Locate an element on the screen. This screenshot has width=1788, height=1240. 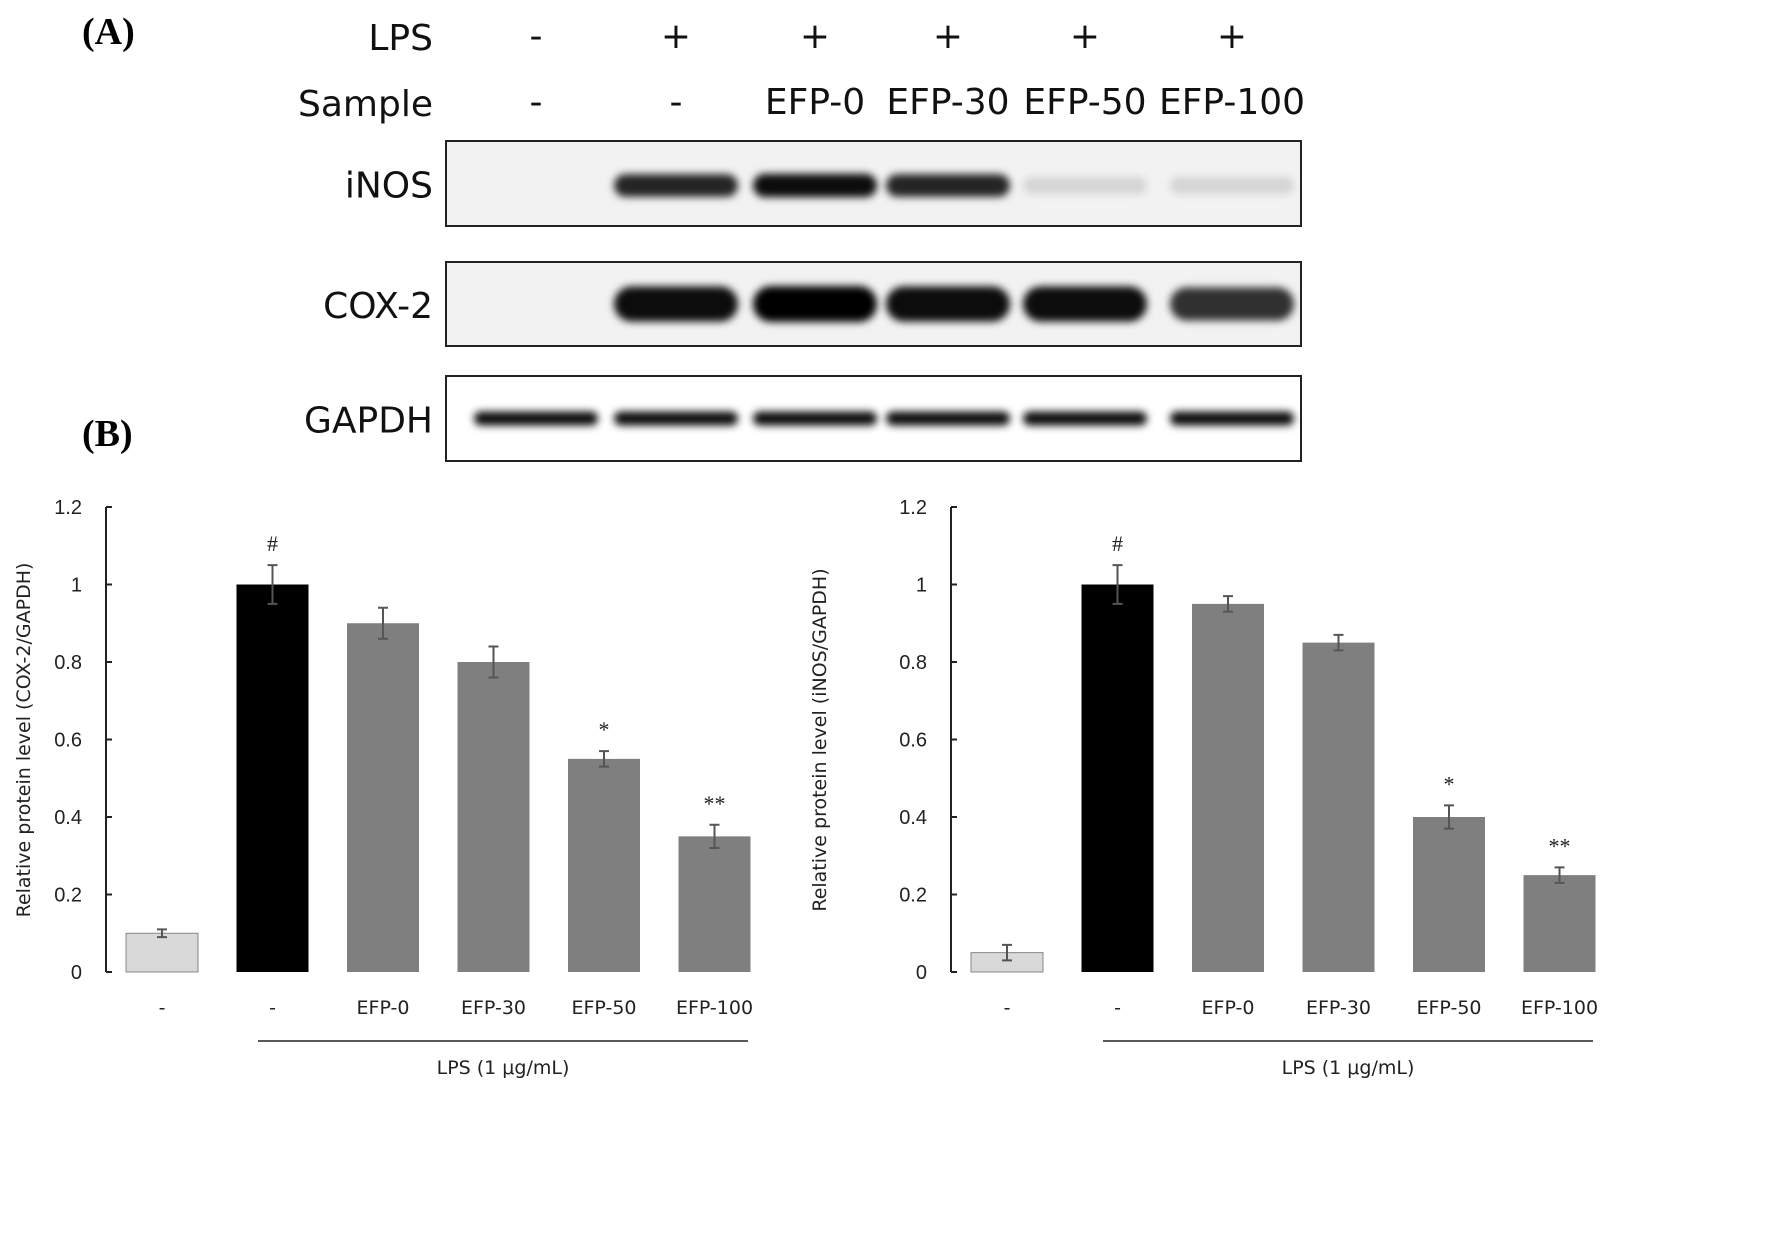
protein-label: iNOS is located at coordinates (389, 186).